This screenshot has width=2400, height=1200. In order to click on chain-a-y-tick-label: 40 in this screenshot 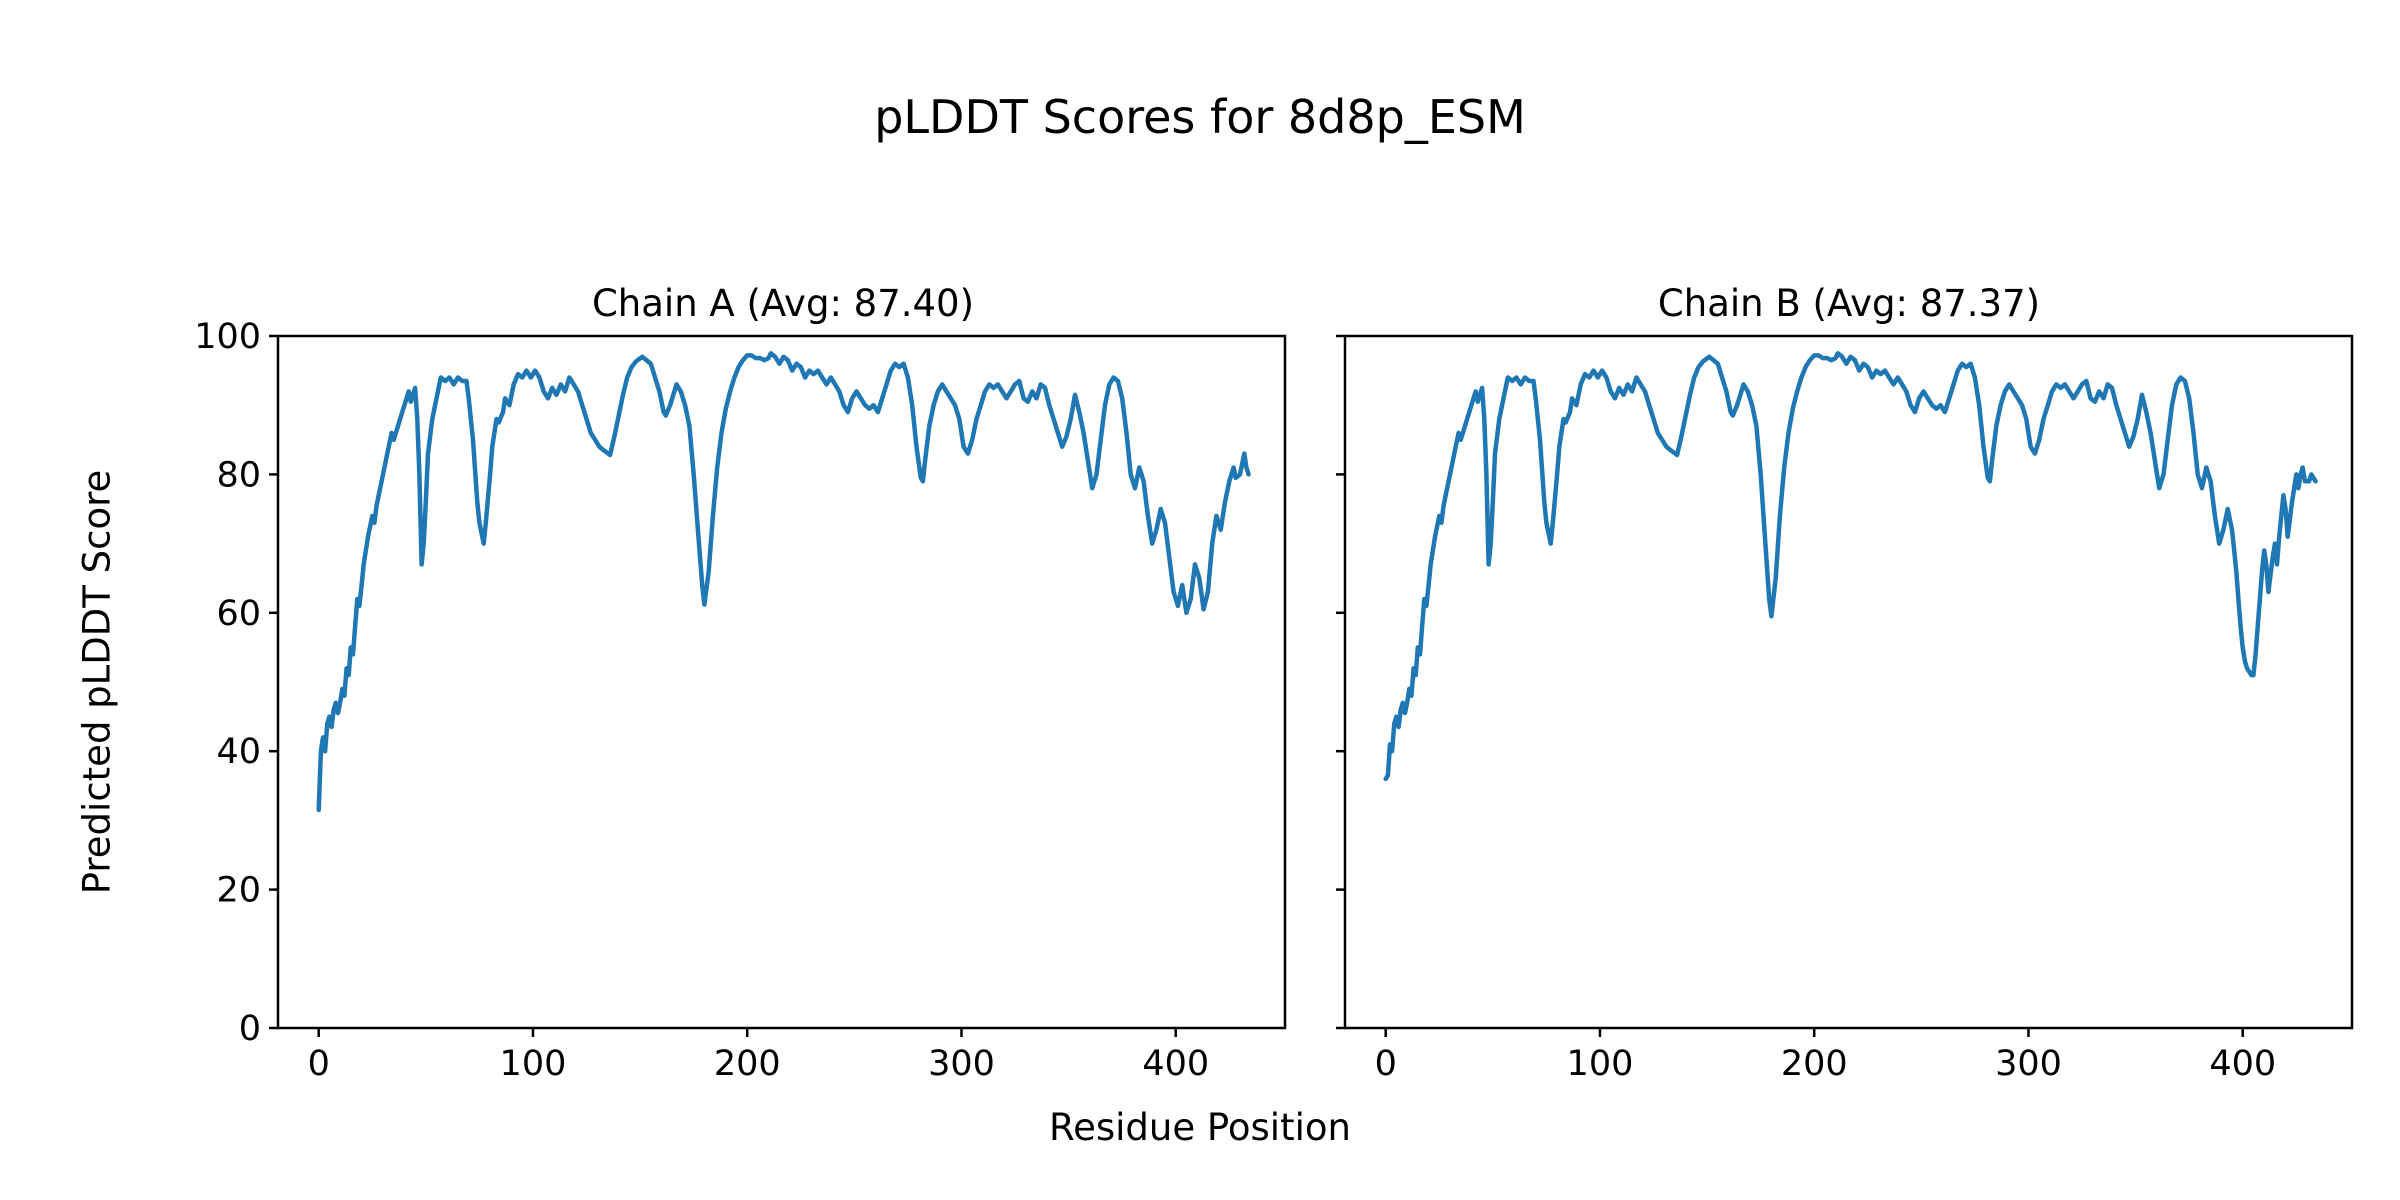, I will do `click(238, 752)`.